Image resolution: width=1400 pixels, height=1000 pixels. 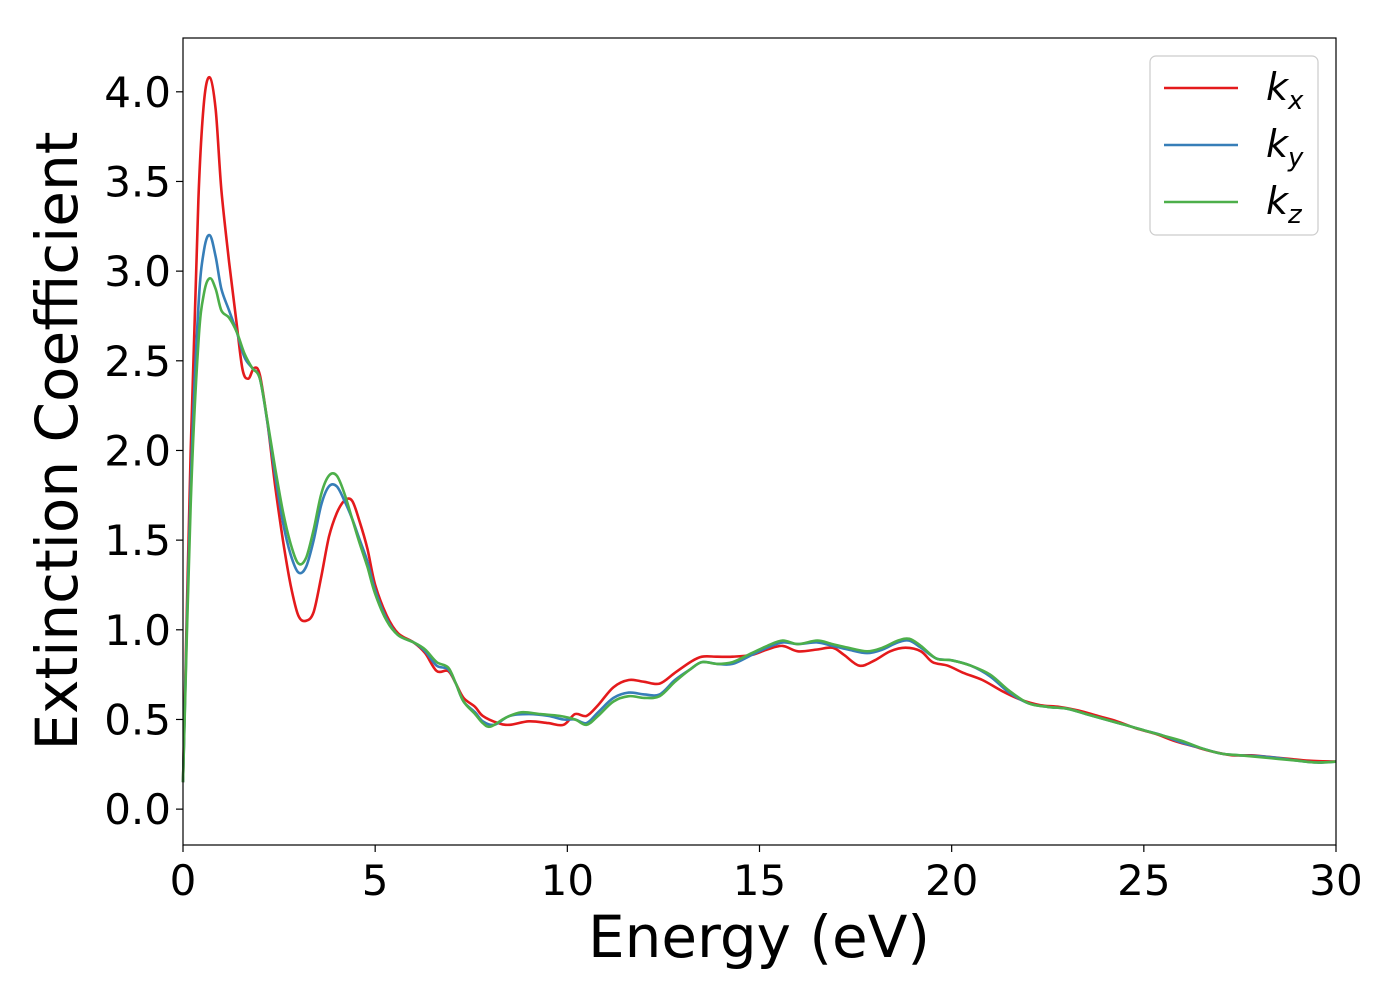 I want to click on y-axis-title: Extinction Coefficient, so click(x=57, y=441).